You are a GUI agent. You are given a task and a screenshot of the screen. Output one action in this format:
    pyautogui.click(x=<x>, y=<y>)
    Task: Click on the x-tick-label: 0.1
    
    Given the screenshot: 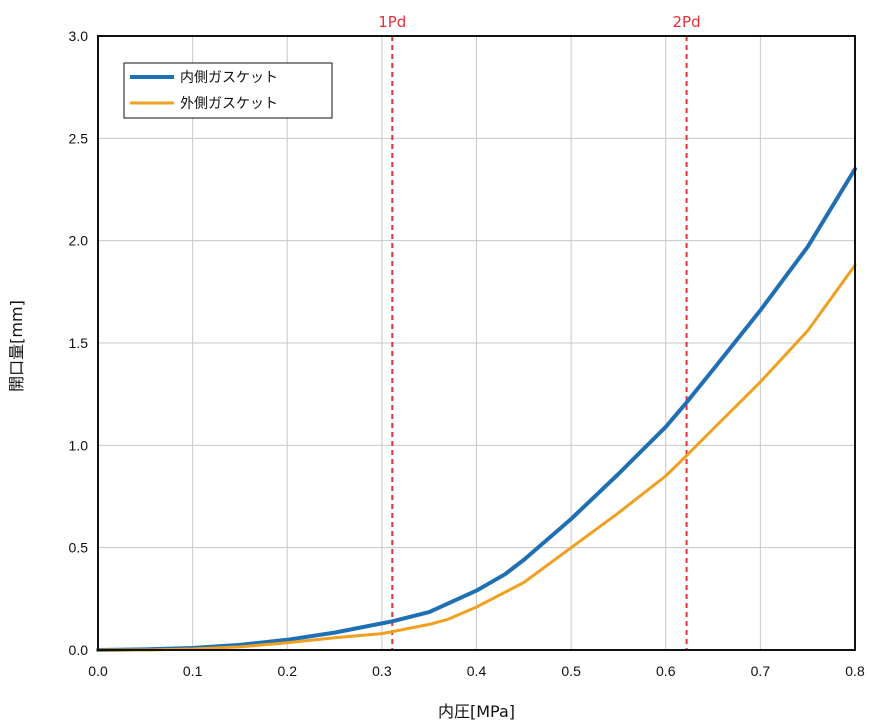 What is the action you would take?
    pyautogui.click(x=193, y=671)
    